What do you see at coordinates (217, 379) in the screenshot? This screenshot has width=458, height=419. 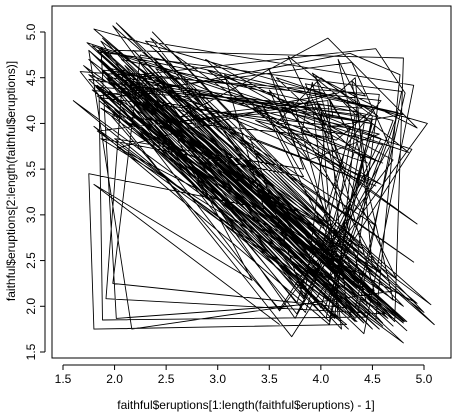 I see `x-tick-label: 3.0` at bounding box center [217, 379].